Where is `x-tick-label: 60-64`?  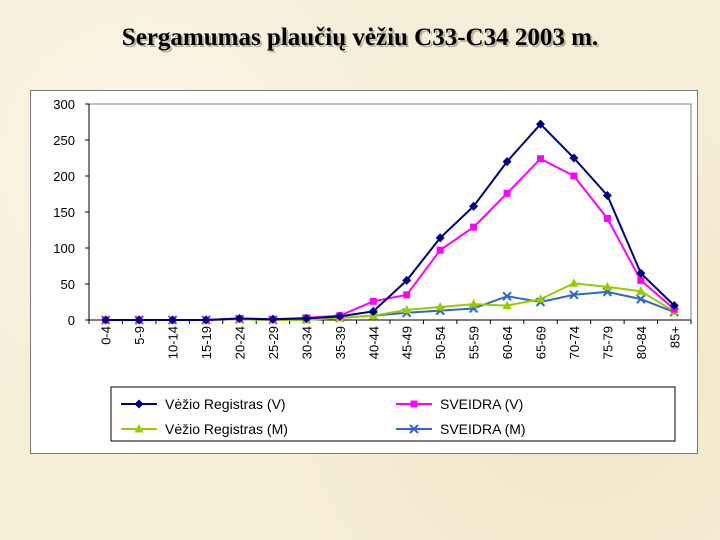 x-tick-label: 60-64 is located at coordinates (507, 342).